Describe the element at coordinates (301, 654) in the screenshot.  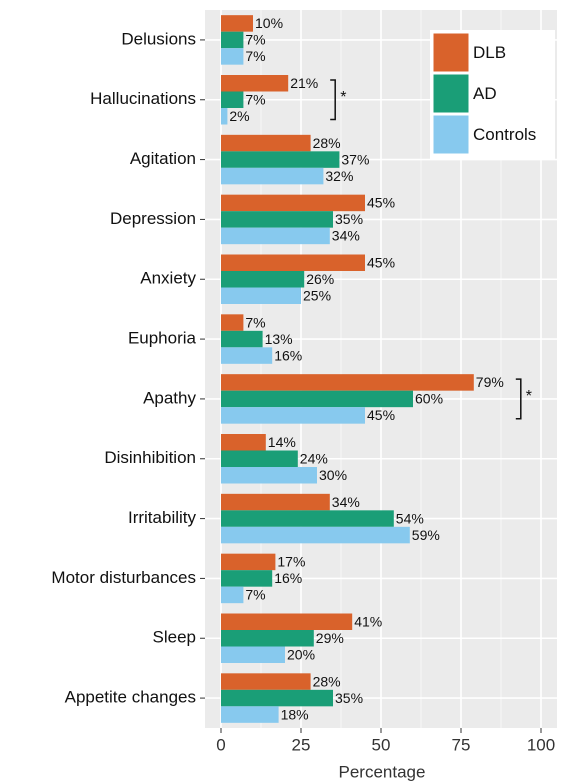
I see `value-label: 20%` at that location.